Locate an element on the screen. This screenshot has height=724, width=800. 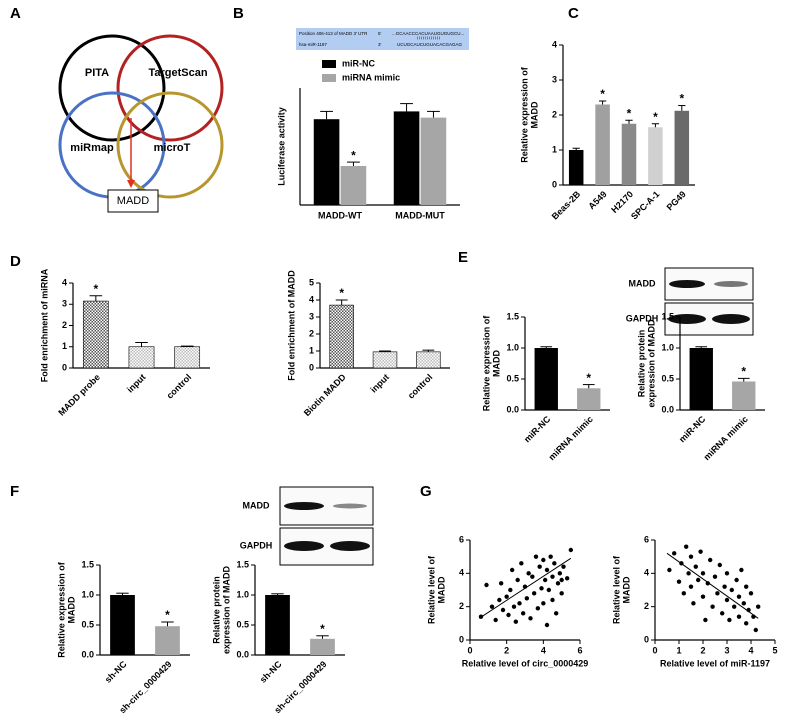
y-tick-label: 3 is located at coordinates (64, 304).